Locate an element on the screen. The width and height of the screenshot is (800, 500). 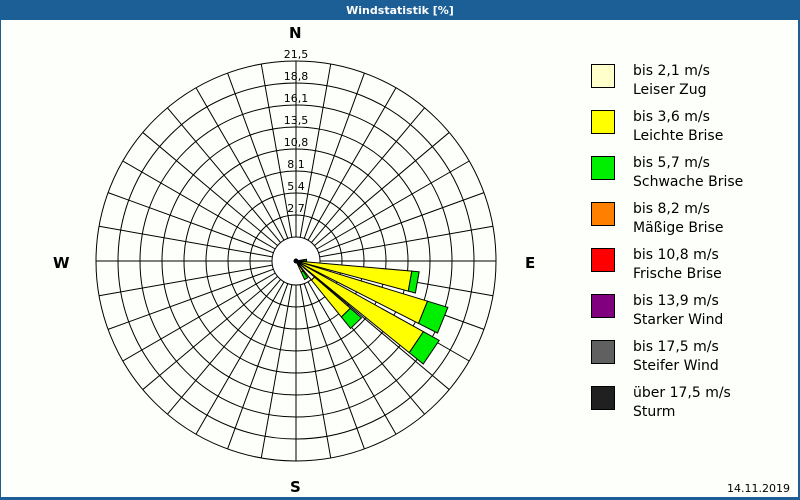
svg-text: 13,5 is located at coordinates (296, 120).